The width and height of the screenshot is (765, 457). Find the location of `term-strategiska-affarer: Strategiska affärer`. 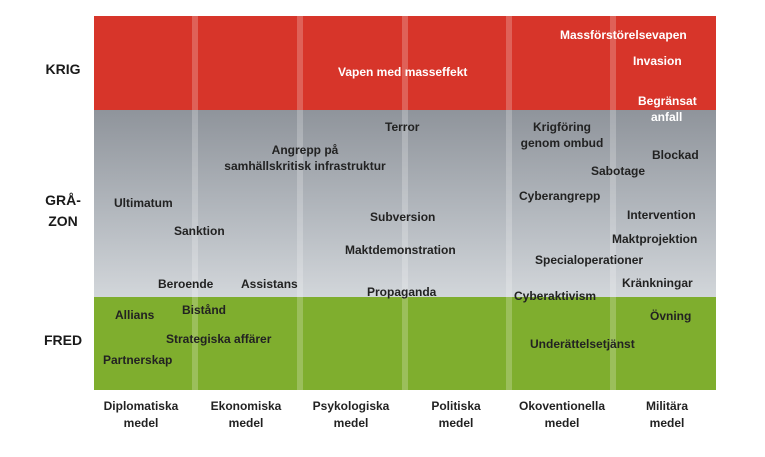

term-strategiska-affarer: Strategiska affärer is located at coordinates (219, 339).